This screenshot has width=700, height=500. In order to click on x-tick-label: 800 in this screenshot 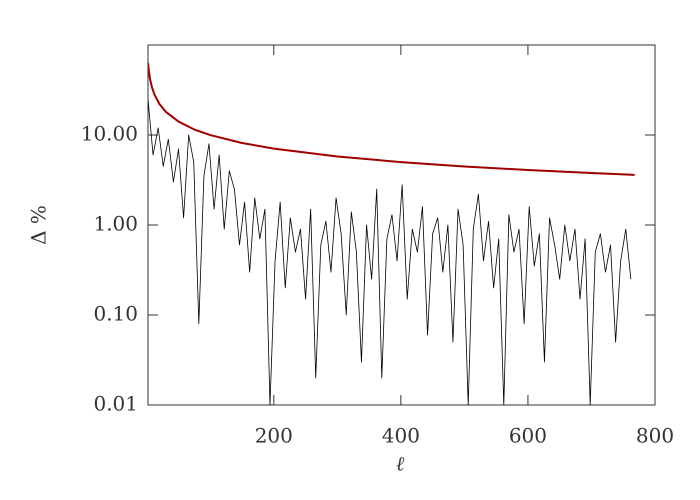, I will do `click(655, 436)`.